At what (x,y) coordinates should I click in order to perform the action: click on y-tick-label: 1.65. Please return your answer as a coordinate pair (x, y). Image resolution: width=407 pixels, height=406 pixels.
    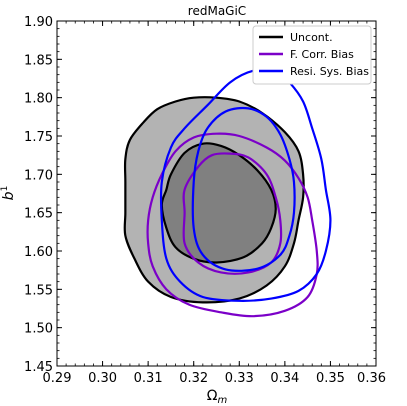
    Looking at the image, I should click on (38, 214).